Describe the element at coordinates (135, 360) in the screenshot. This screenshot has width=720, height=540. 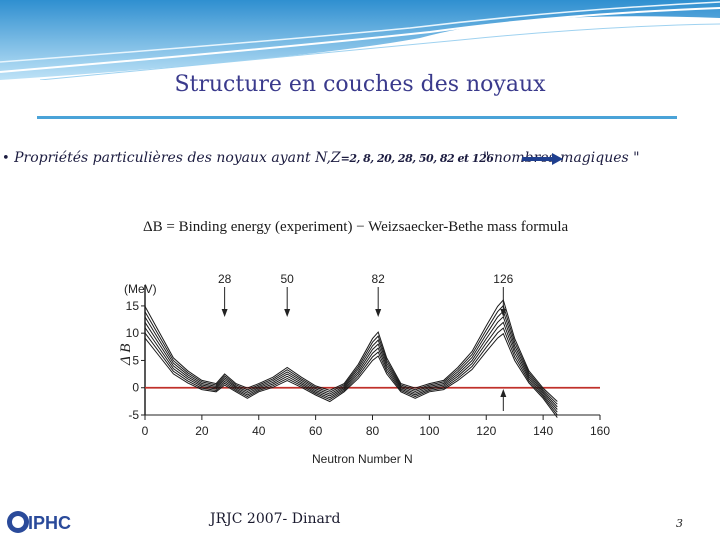
I see `y-tick-label: 5` at that location.